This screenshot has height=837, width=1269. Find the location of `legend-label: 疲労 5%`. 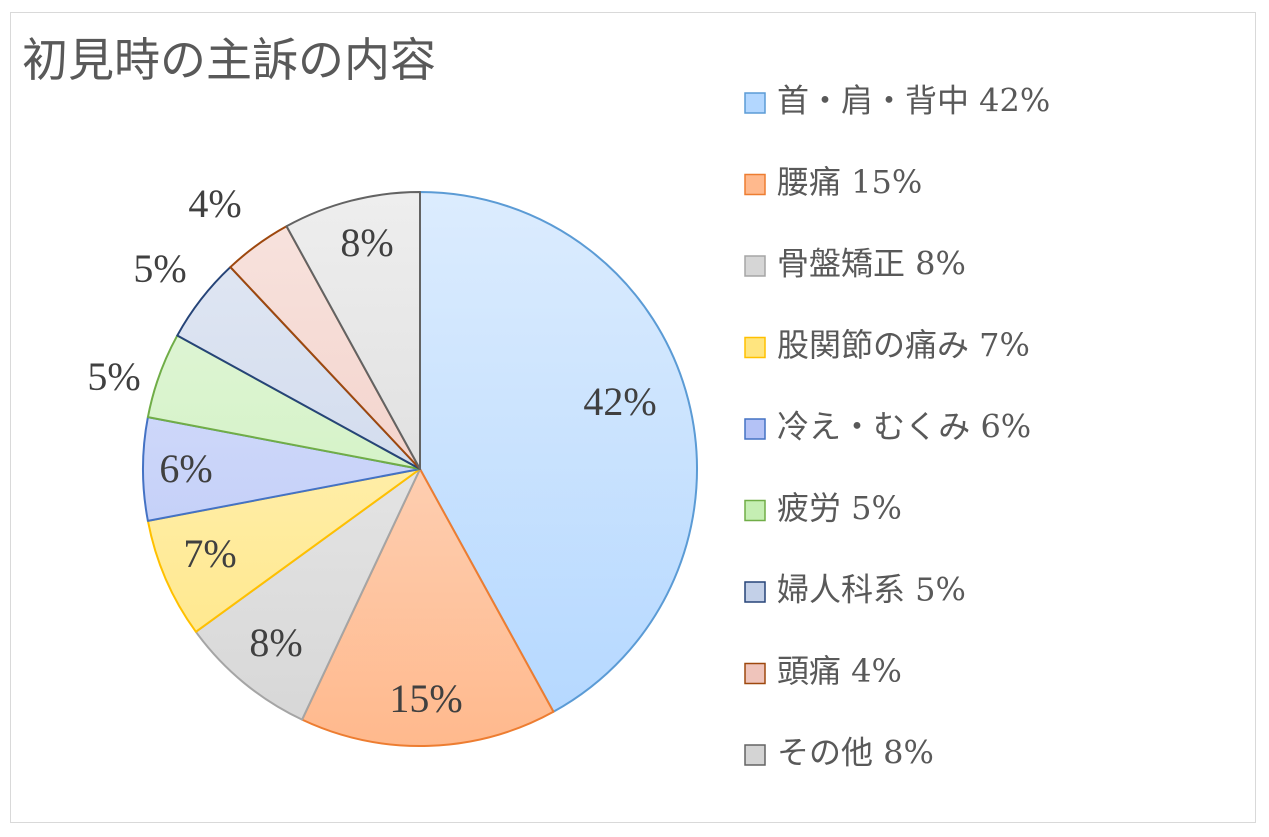

legend-label: 疲労 5% is located at coordinates (839, 508).